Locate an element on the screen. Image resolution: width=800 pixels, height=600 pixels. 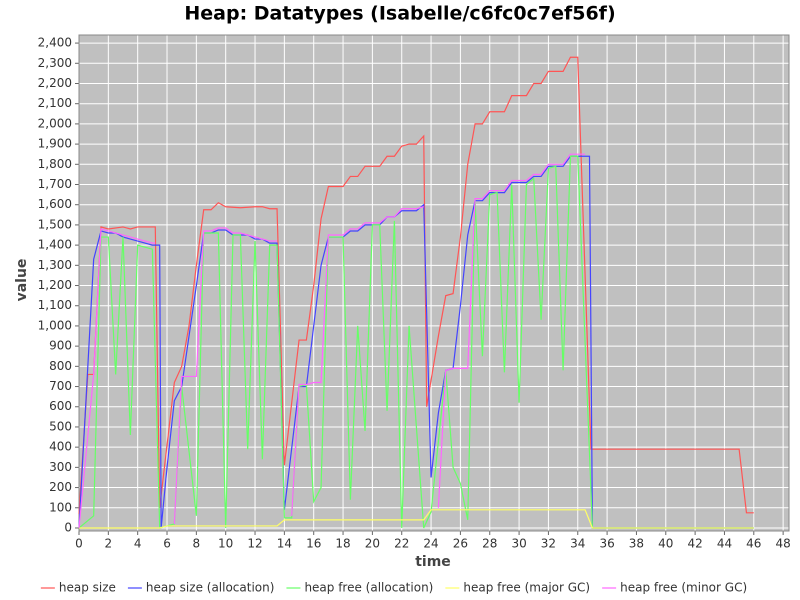
y-tick-label: 1,900 is located at coordinates (55, 144).